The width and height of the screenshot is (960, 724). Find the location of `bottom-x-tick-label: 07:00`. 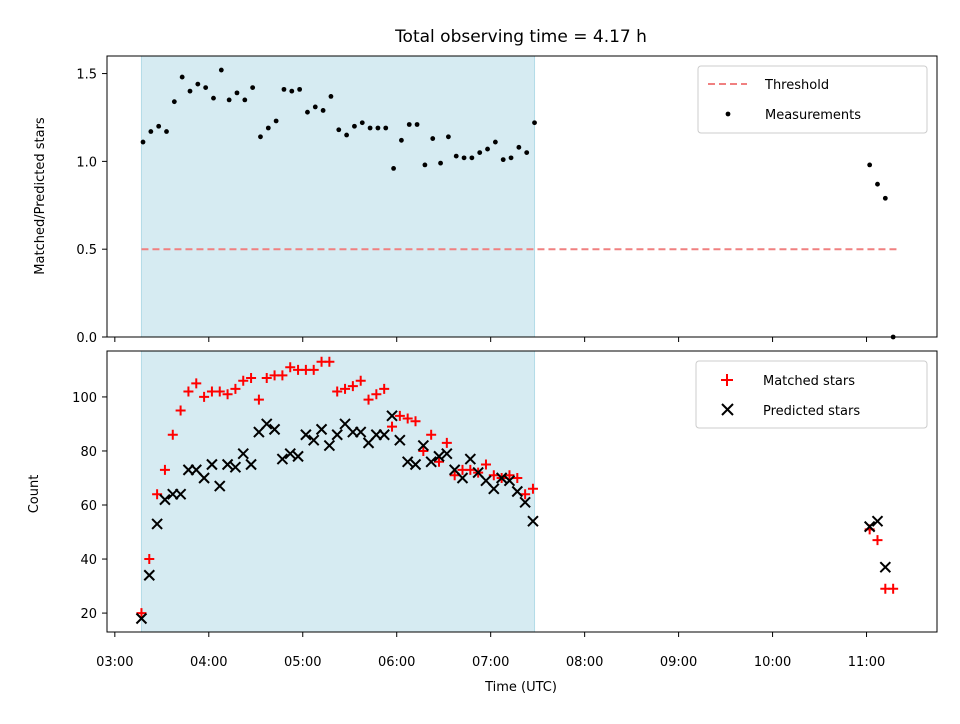

bottom-x-tick-label: 07:00 is located at coordinates (490, 662).